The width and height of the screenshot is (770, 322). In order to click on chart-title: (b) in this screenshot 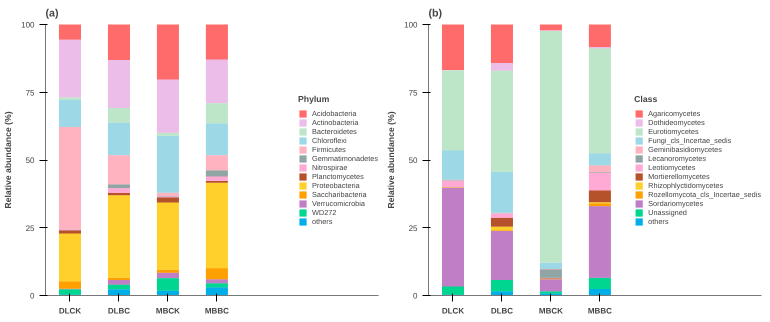, I will do `click(435, 14)`.